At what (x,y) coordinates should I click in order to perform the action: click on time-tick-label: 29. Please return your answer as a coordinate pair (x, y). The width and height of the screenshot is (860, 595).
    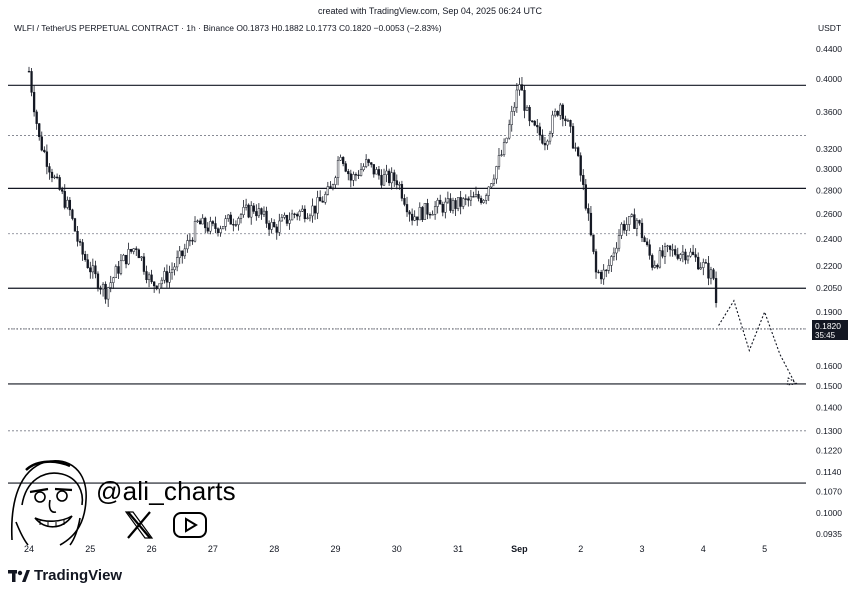
    Looking at the image, I should click on (335, 549).